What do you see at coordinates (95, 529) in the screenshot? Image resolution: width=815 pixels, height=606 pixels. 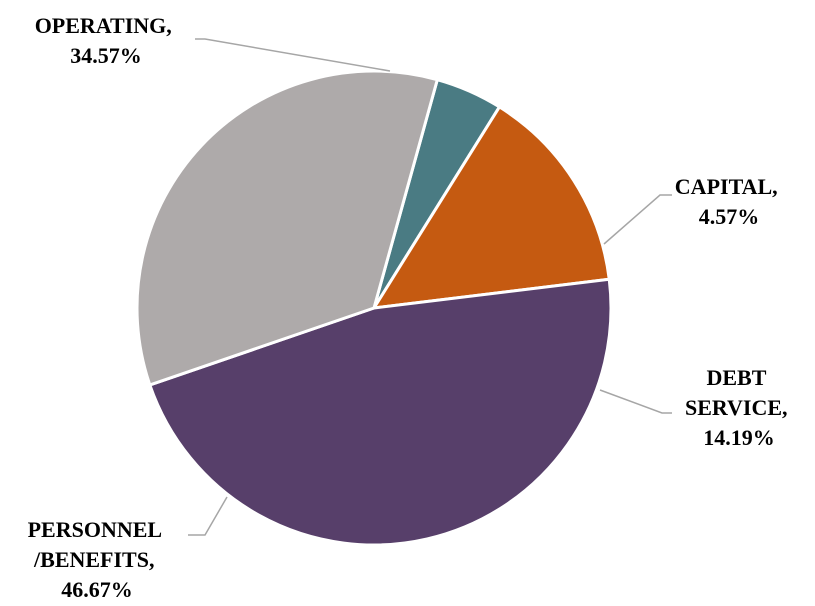 I see `data-label-personnel-name-1: PERSONNEL` at bounding box center [95, 529].